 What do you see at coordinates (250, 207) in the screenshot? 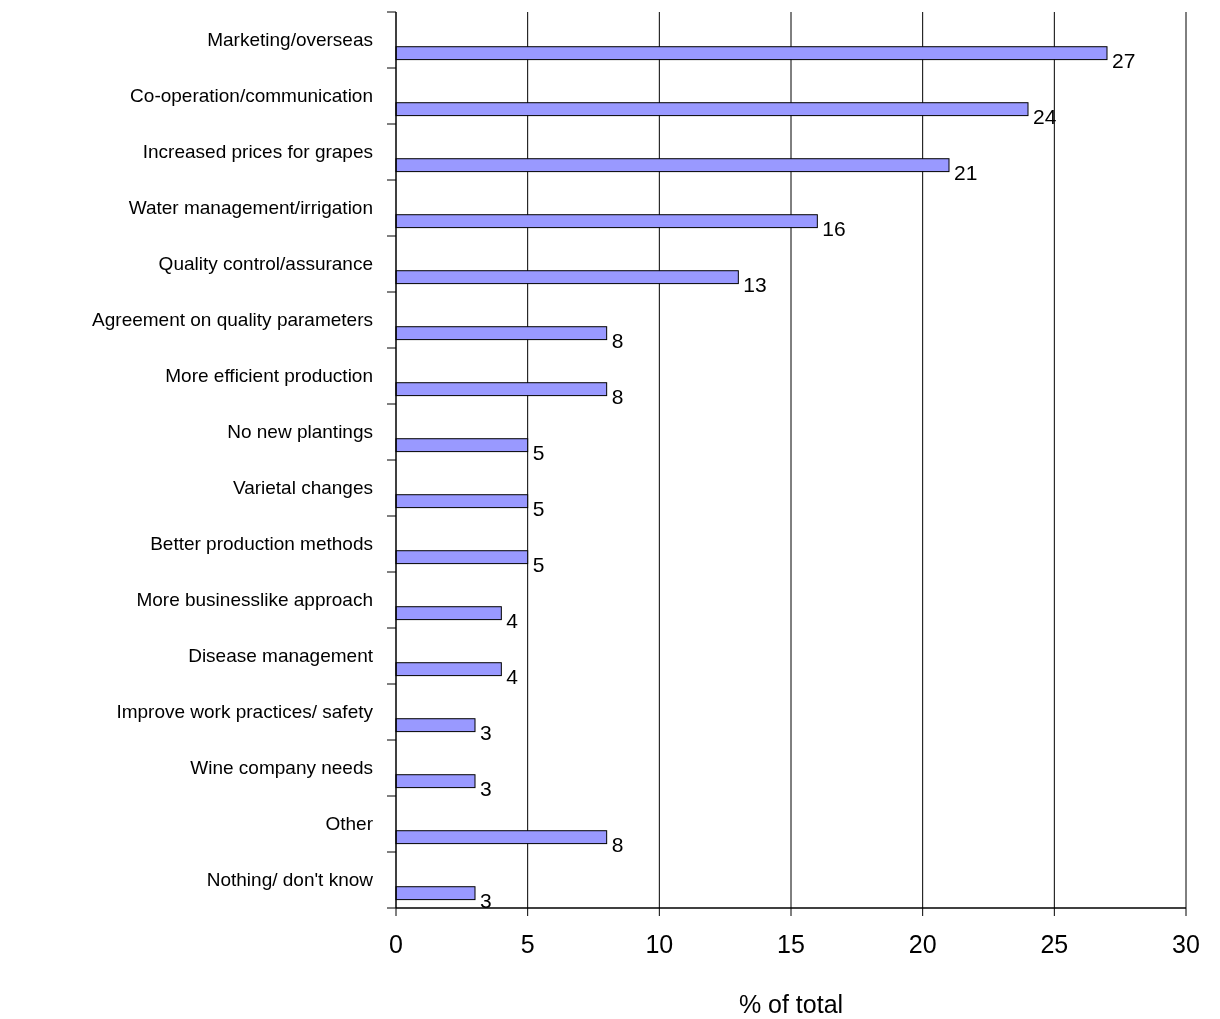
I see `y-tick-label: Water management/irrigation` at bounding box center [250, 207].